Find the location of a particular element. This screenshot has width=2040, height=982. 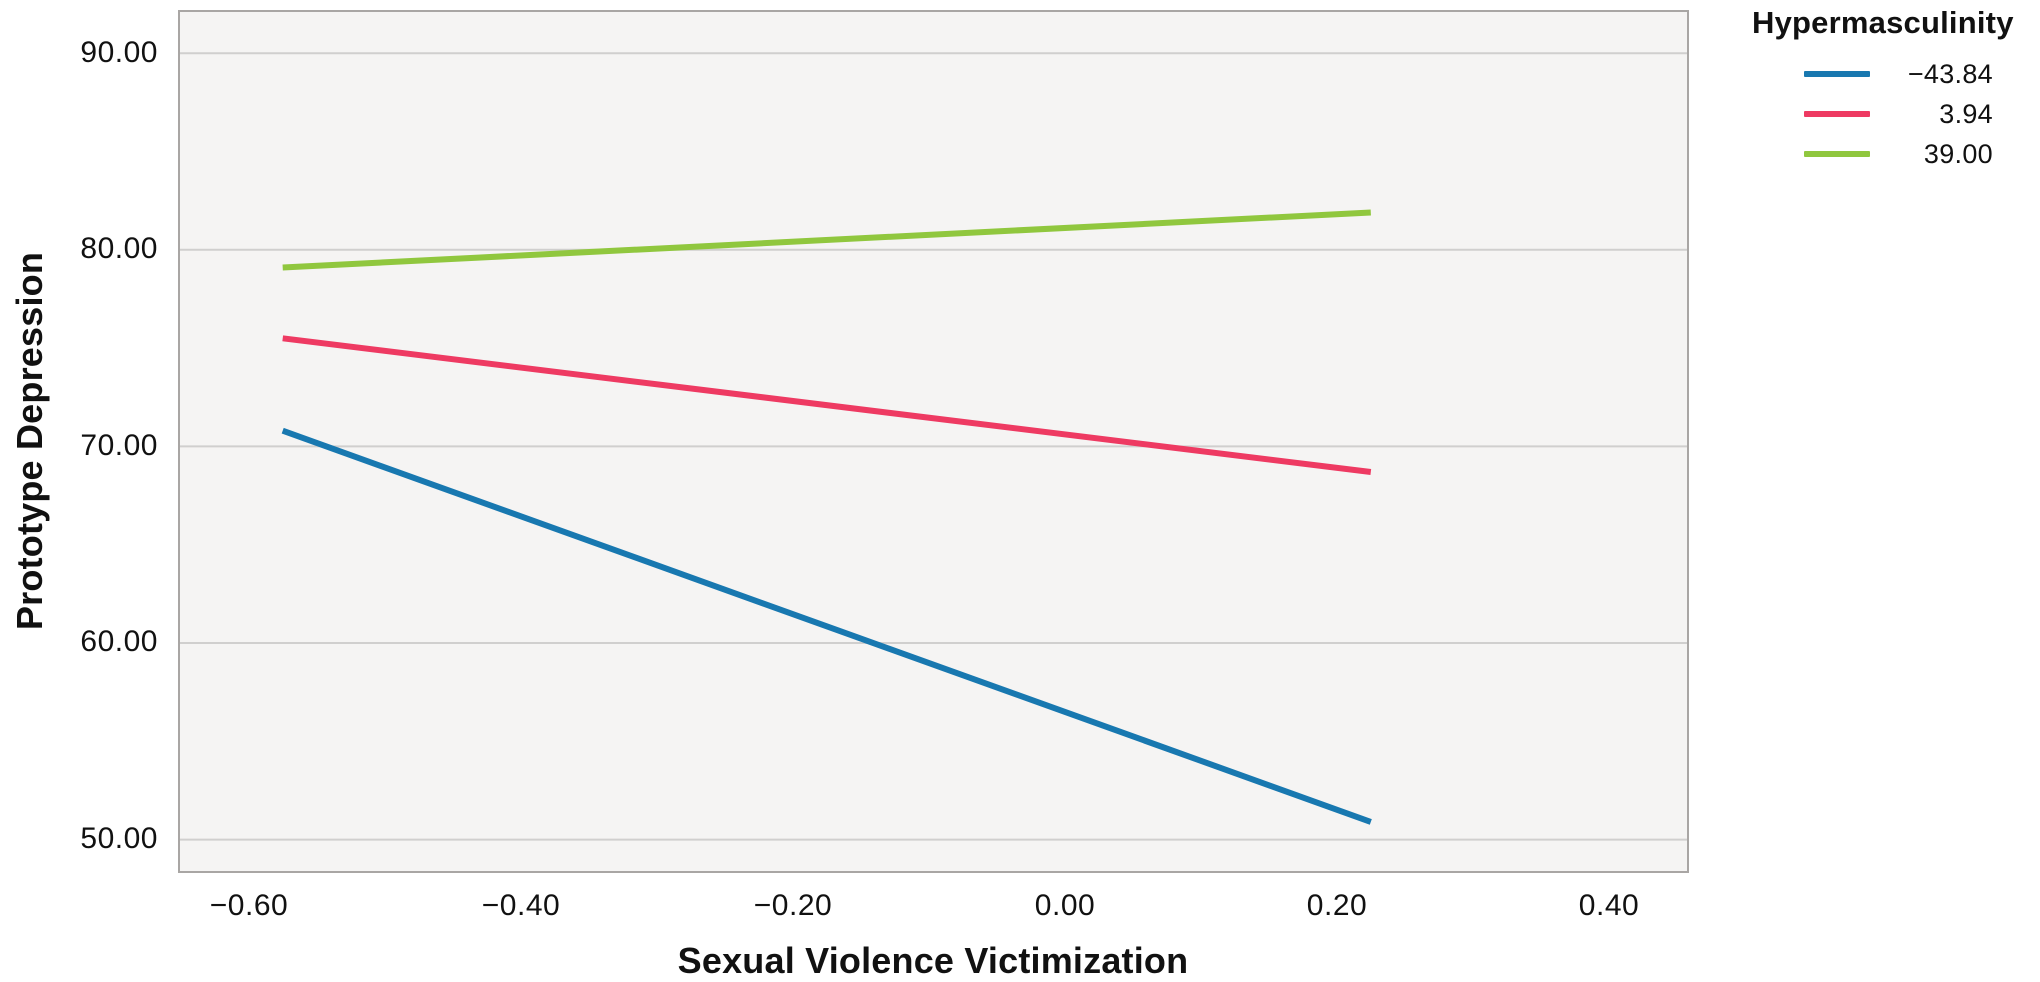

legend-item: 3.94 is located at coordinates (1895, 114).